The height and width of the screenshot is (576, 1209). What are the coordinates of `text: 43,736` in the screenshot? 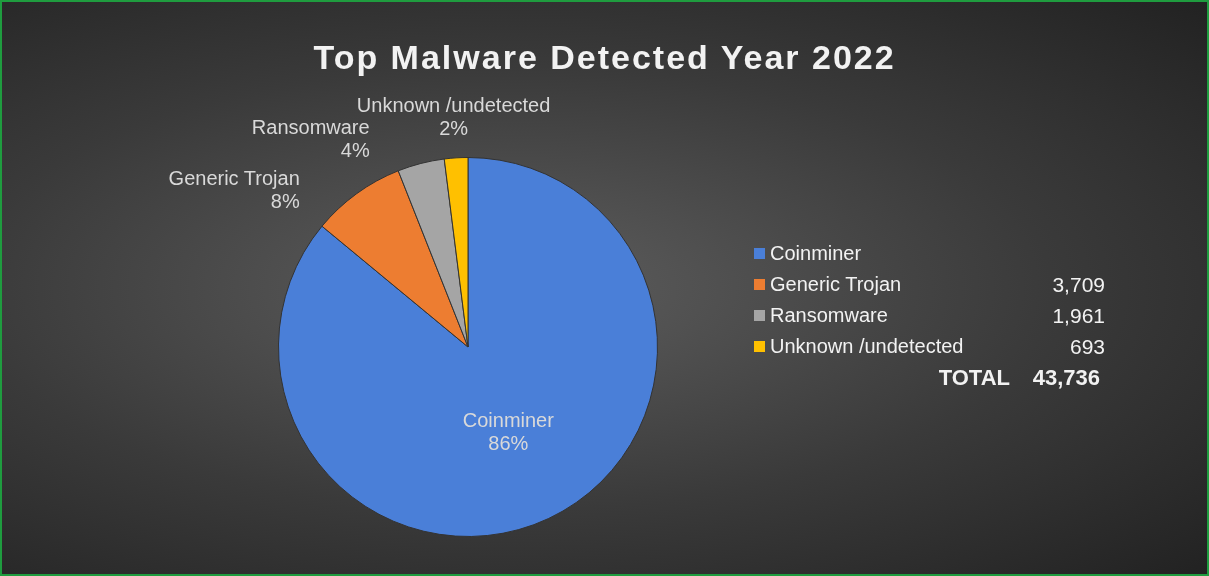 It's located at (1065, 377).